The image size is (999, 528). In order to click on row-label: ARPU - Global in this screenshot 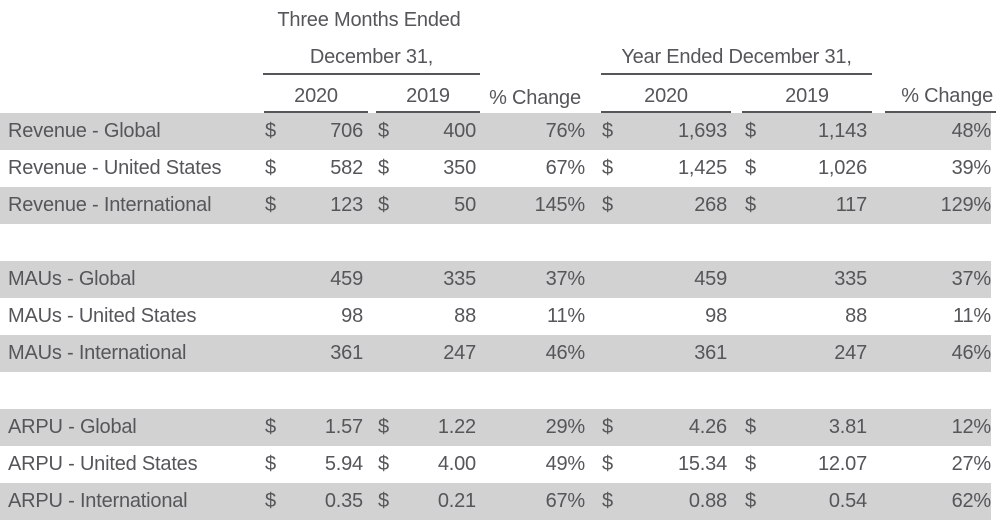, I will do `click(72, 427)`.